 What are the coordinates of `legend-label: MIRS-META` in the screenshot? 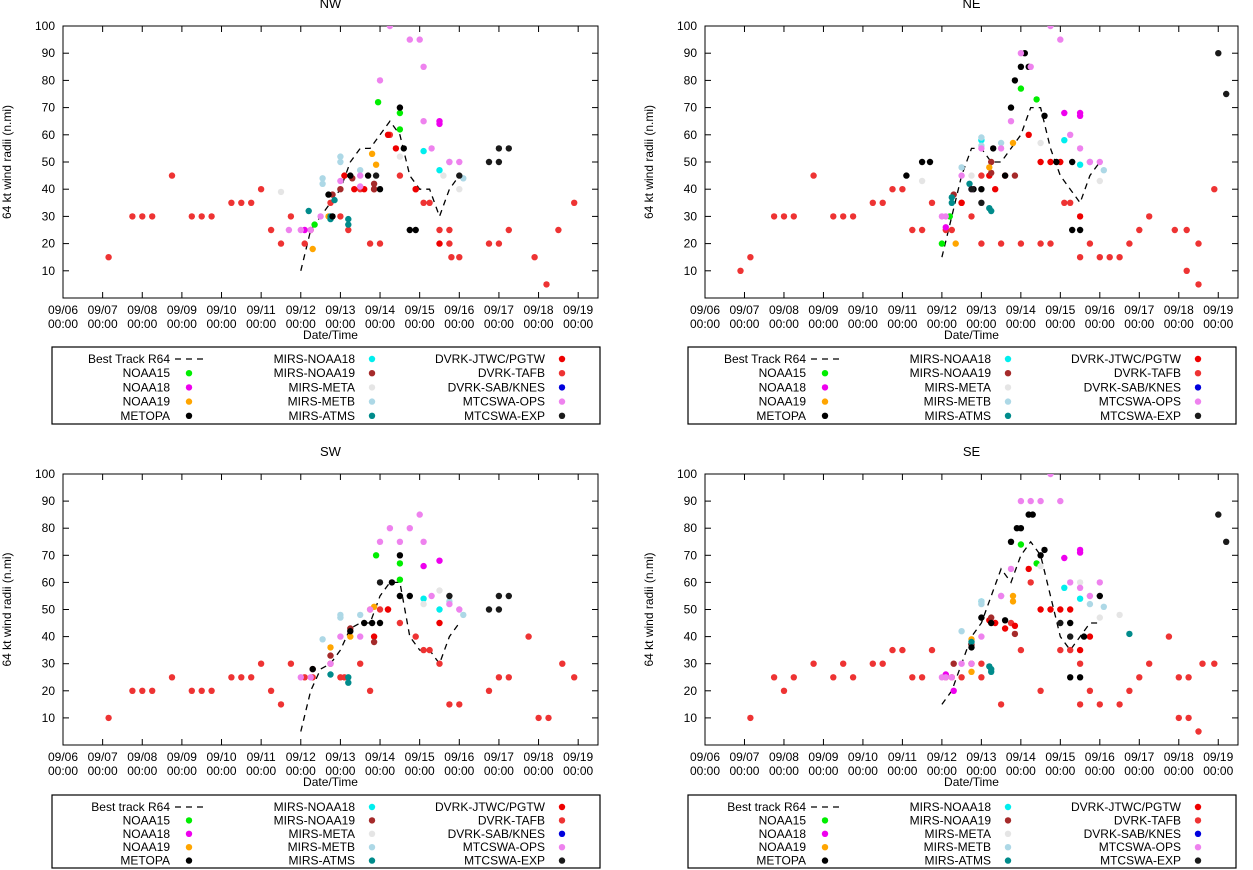 It's located at (958, 834).